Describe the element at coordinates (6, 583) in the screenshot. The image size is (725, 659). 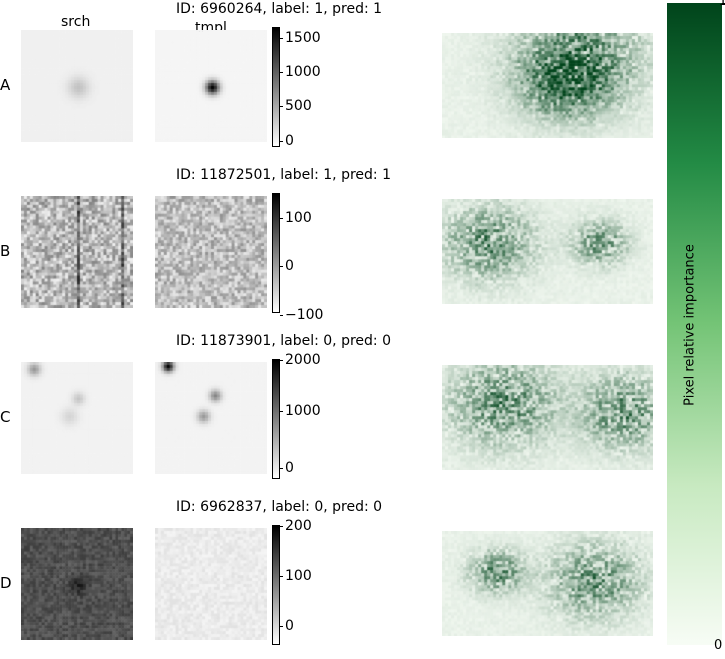
I see `row-label: D` at that location.